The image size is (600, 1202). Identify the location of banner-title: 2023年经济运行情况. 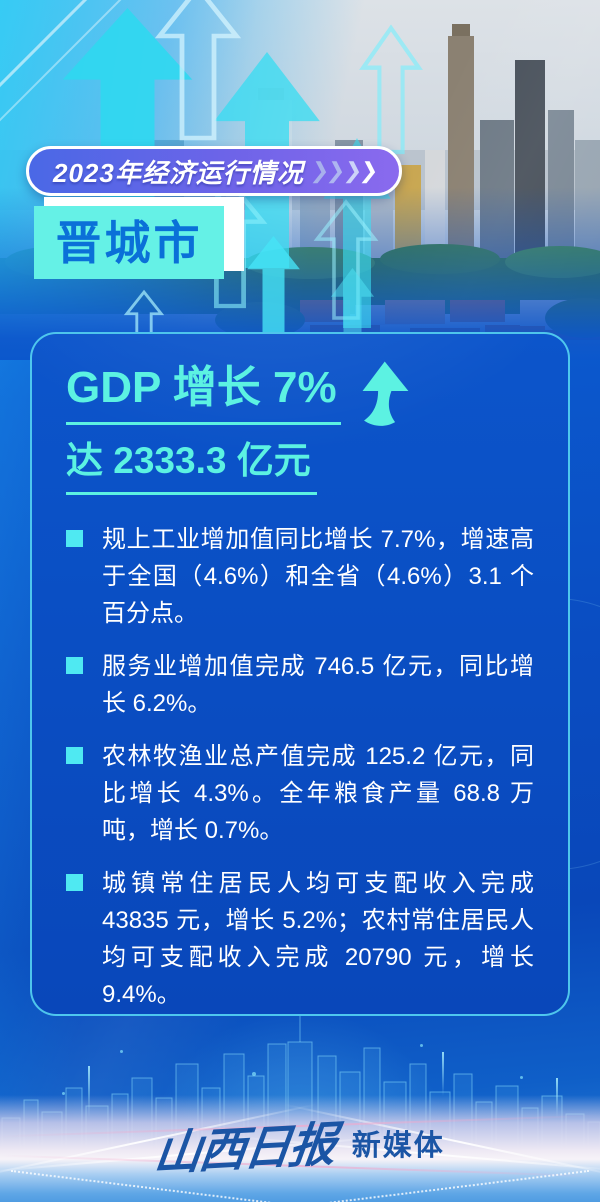
(178, 172).